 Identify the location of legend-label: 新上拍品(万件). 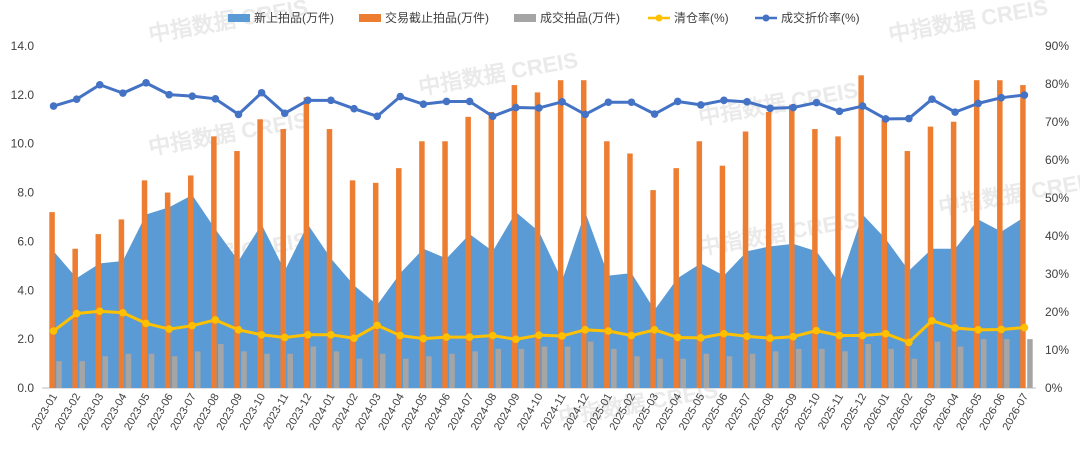
(294, 17).